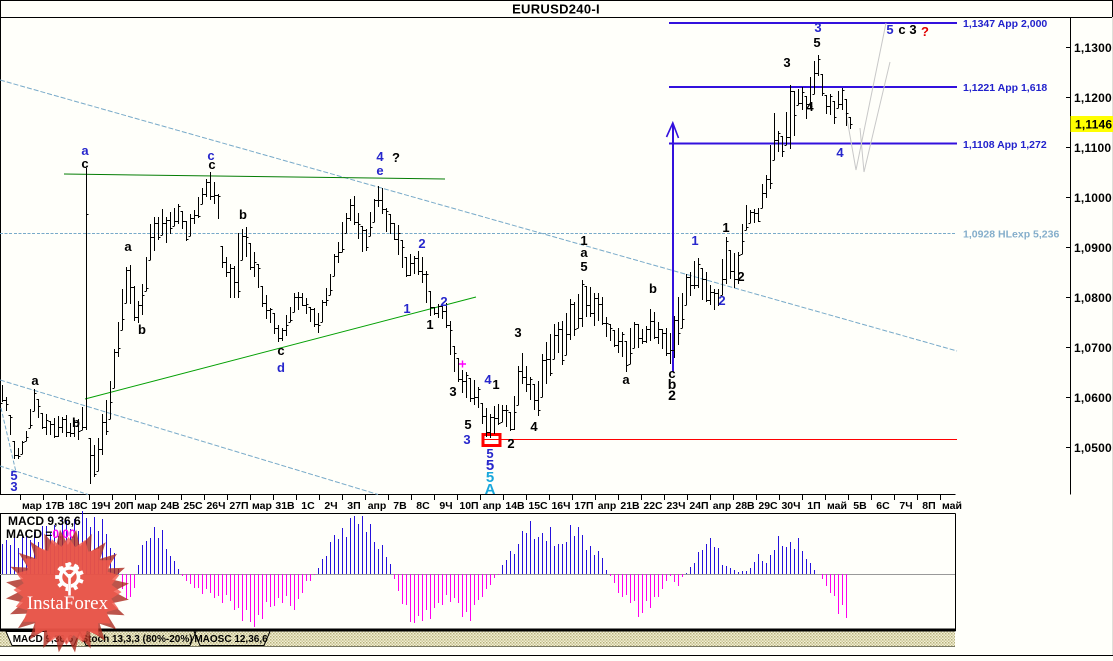 The height and width of the screenshot is (661, 1113). I want to click on svg-text: A, so click(490, 489).